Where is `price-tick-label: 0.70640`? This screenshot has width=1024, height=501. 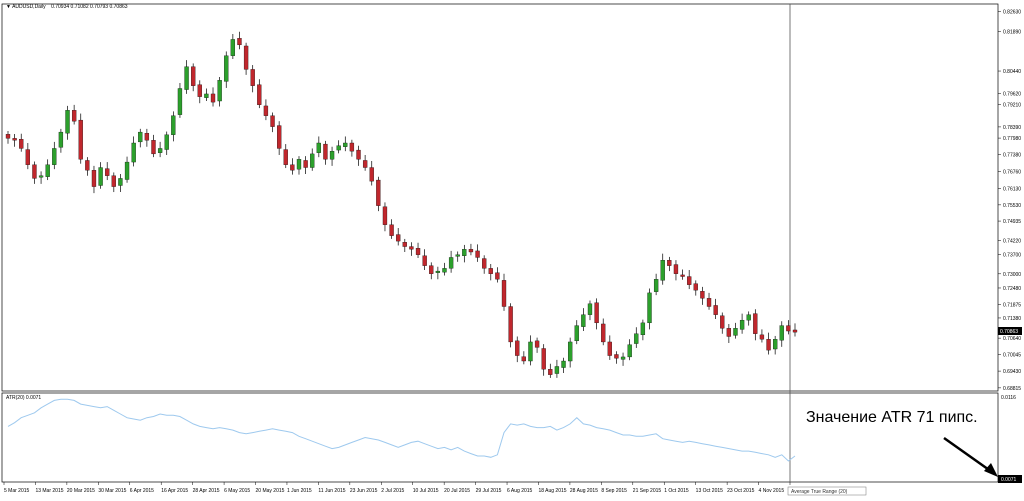
price-tick-label: 0.70640 is located at coordinates (1012, 339).